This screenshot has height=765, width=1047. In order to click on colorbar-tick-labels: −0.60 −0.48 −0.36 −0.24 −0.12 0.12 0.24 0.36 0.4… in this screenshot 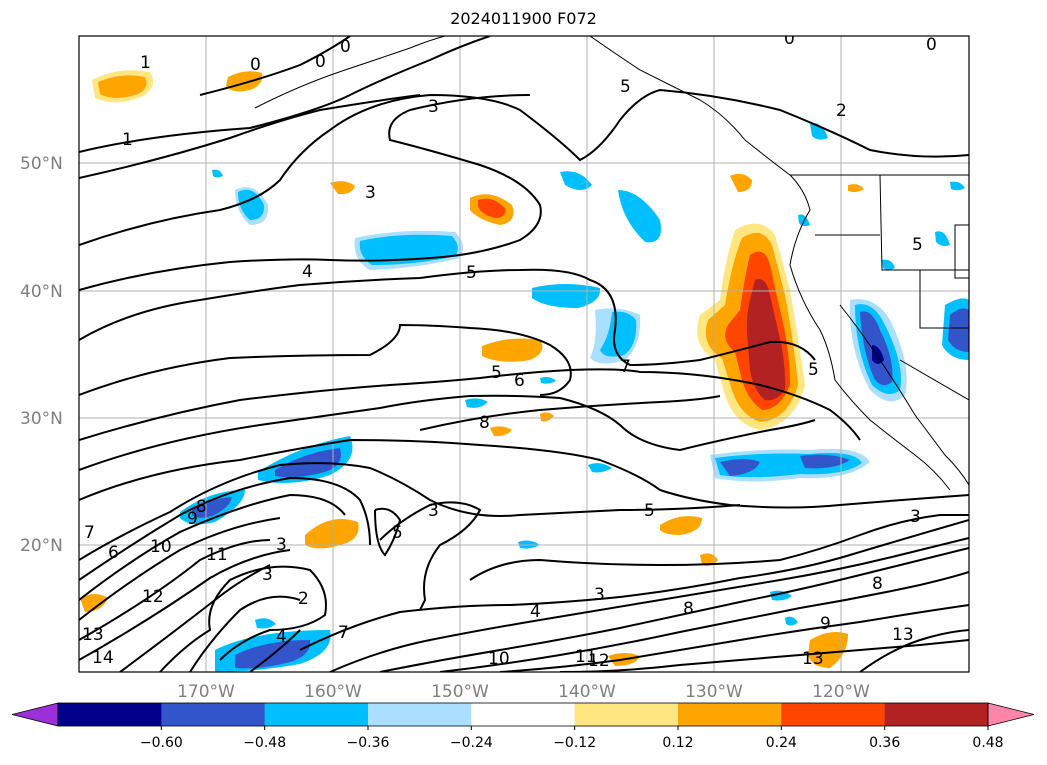, I will do `click(572, 738)`.